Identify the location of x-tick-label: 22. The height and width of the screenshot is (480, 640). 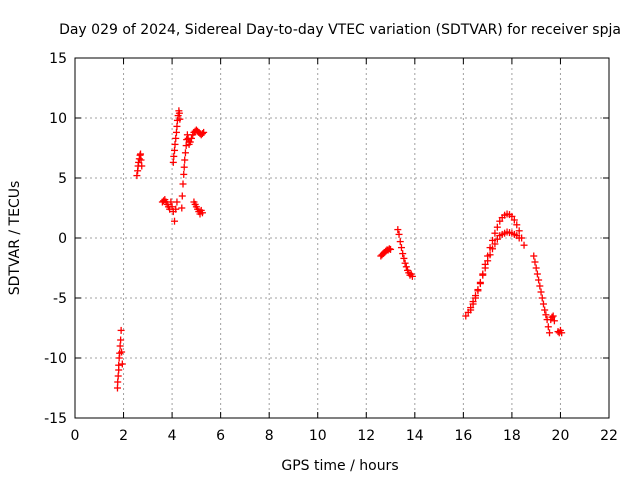
(609, 436).